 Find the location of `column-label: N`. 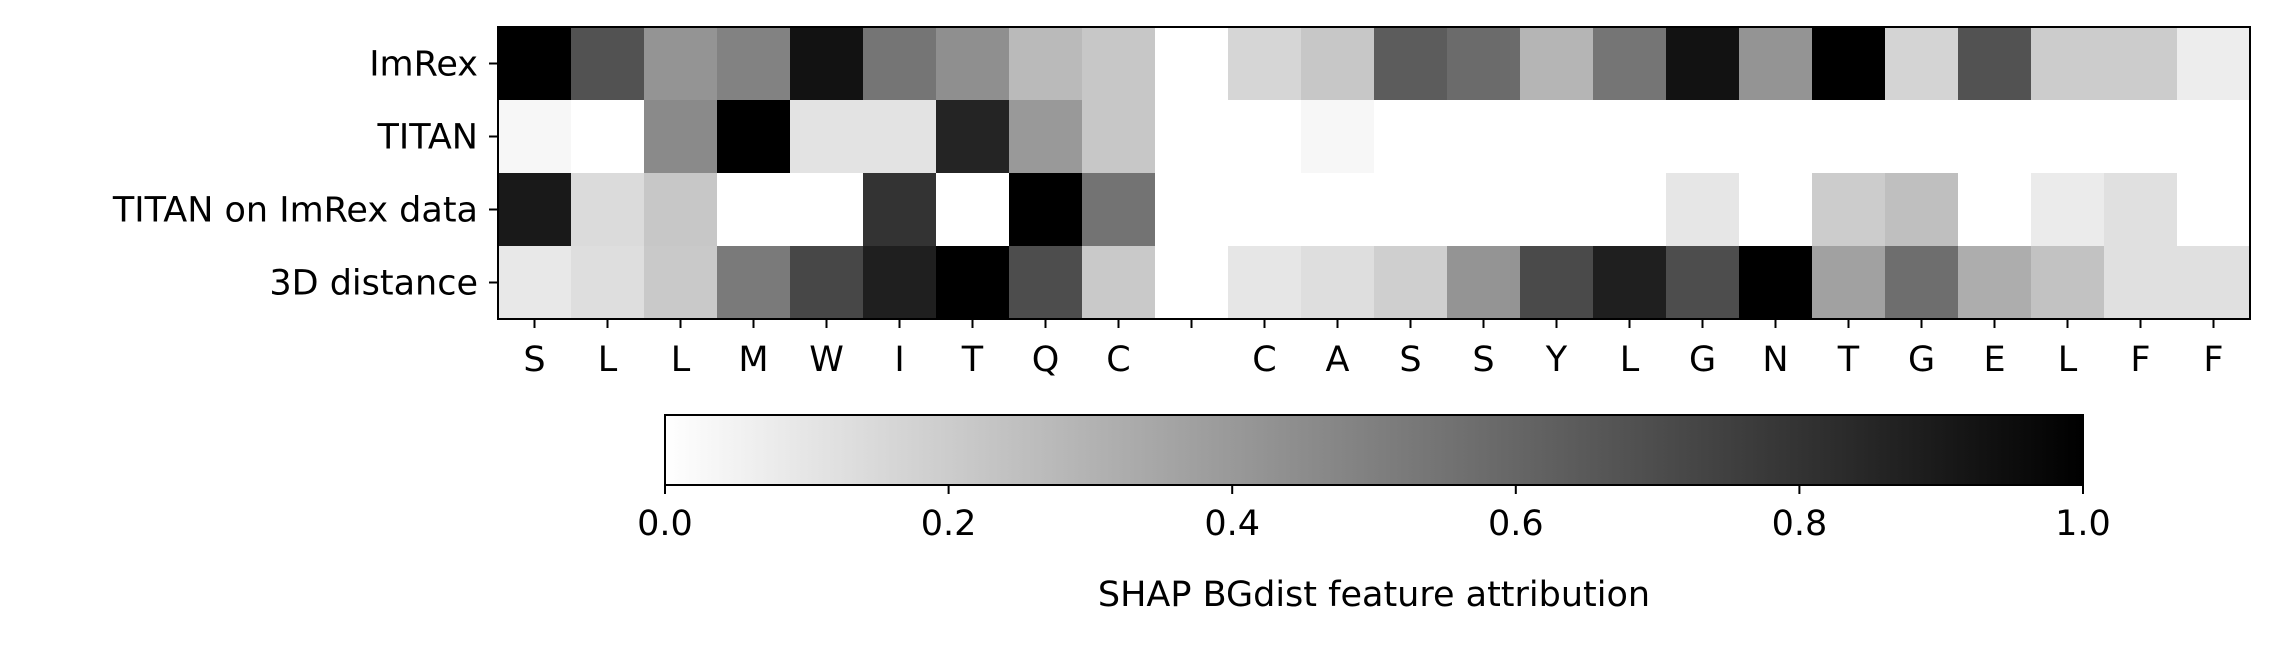

column-label: N is located at coordinates (1775, 360).